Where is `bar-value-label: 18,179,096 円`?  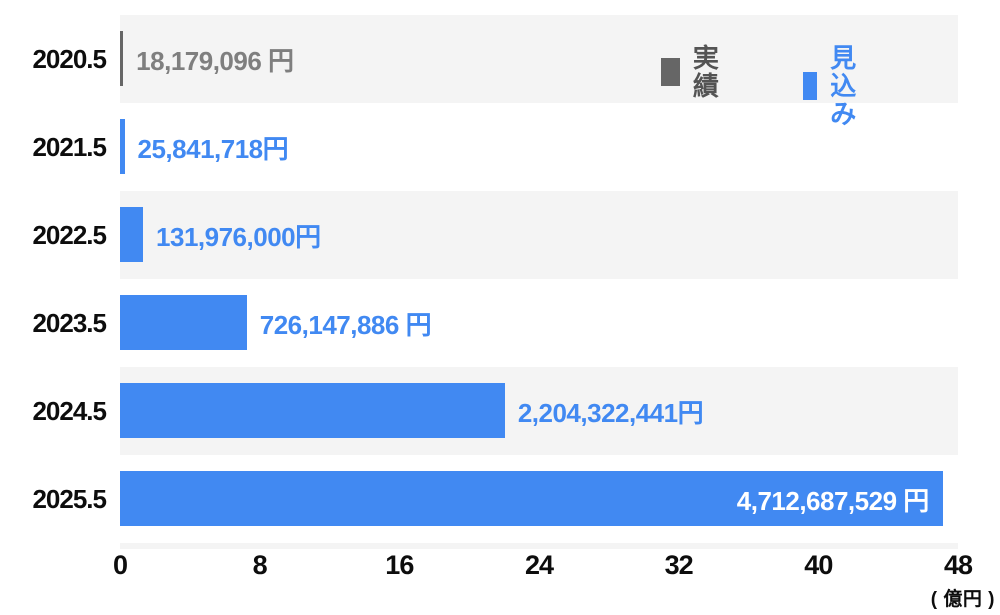
bar-value-label: 18,179,096 円 is located at coordinates (215, 60).